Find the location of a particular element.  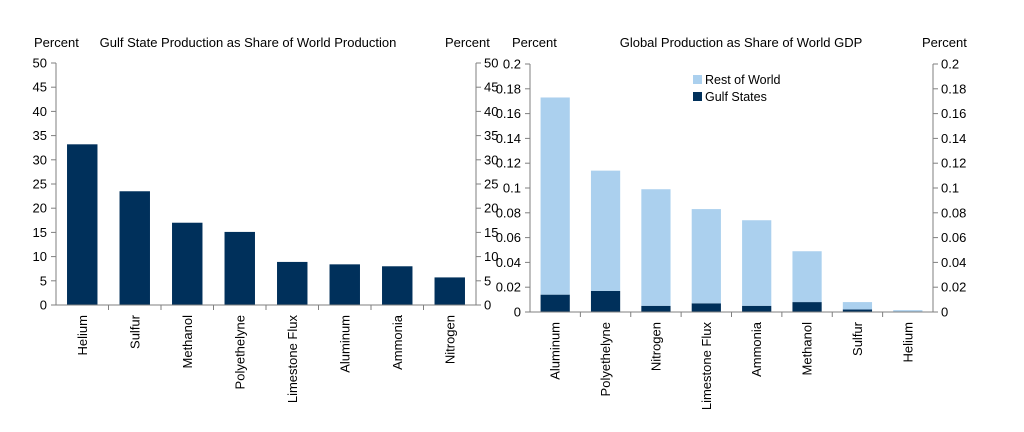

left-chart-category-label-polyethelyne: Polyethelyne is located at coordinates (239, 352).